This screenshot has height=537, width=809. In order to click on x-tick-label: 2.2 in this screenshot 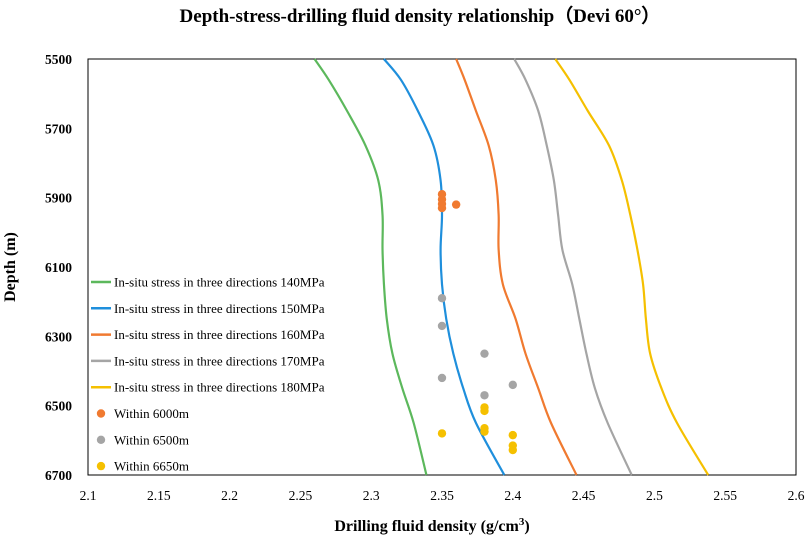, I will do `click(229, 495)`.